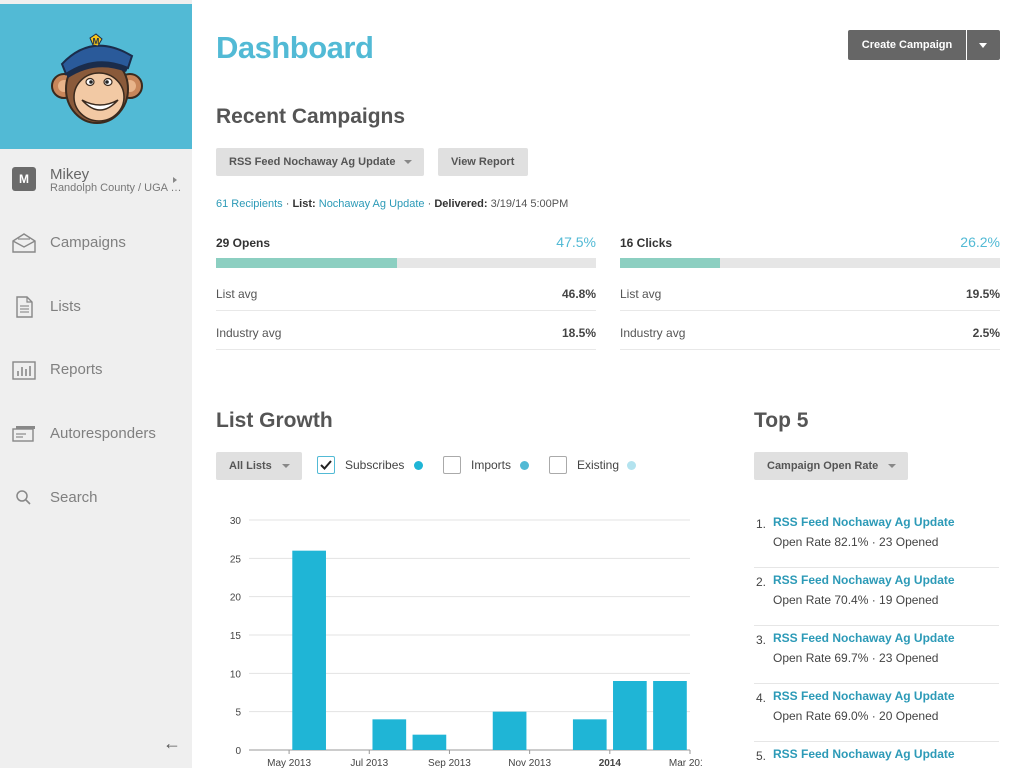 The image size is (1024, 768). I want to click on y-tick-label: 30, so click(236, 521).